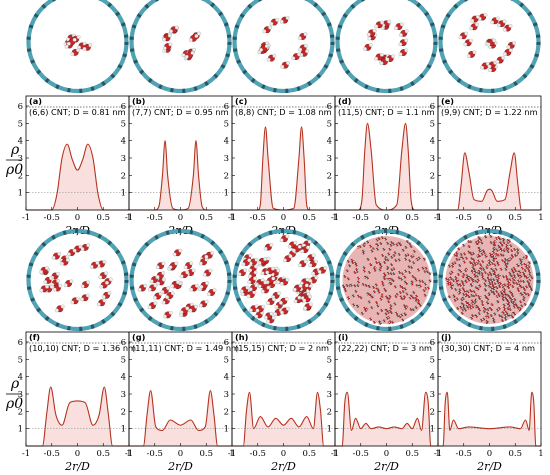 Image resolution: width=550 pixels, height=475 pixels. I want to click on y-axis-label-top: ρ, so click(15, 384).